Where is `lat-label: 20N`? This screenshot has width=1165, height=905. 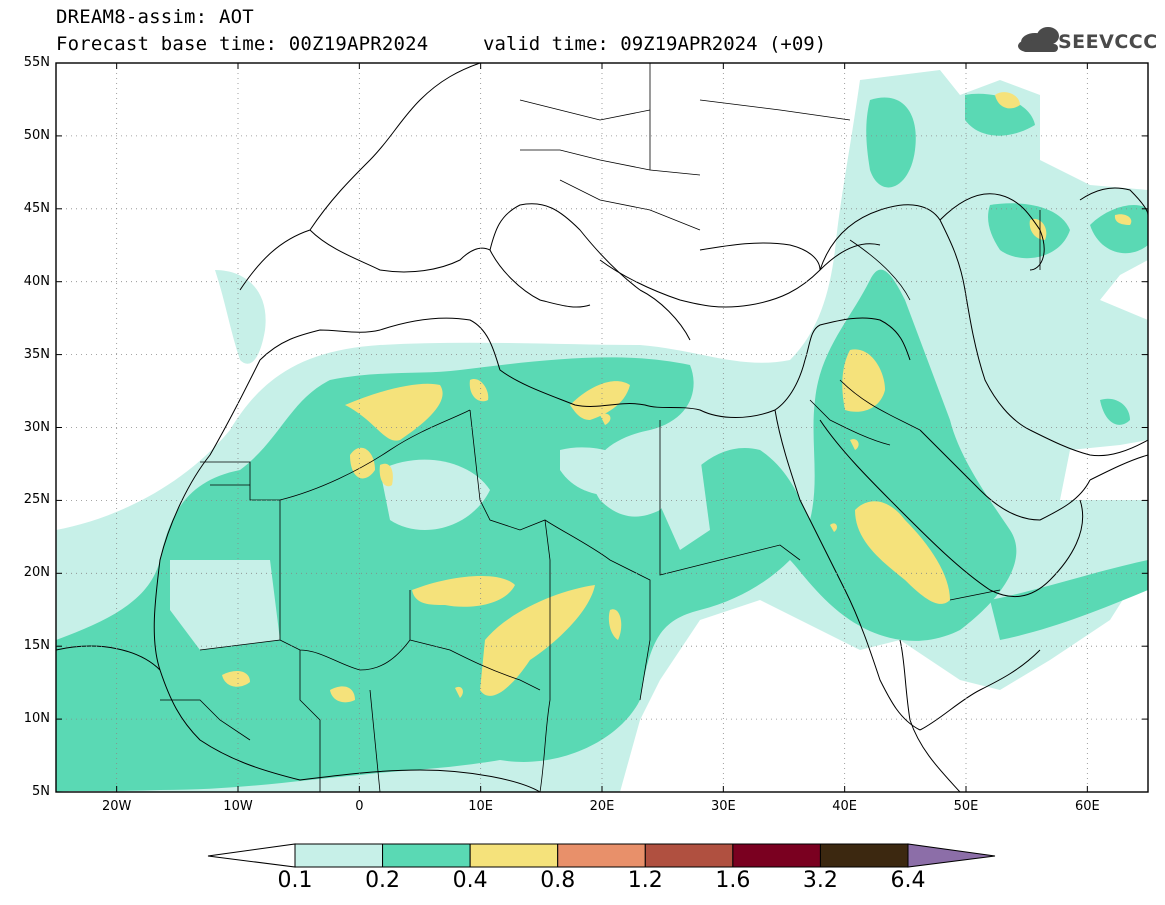
lat-label: 20N is located at coordinates (36, 573).